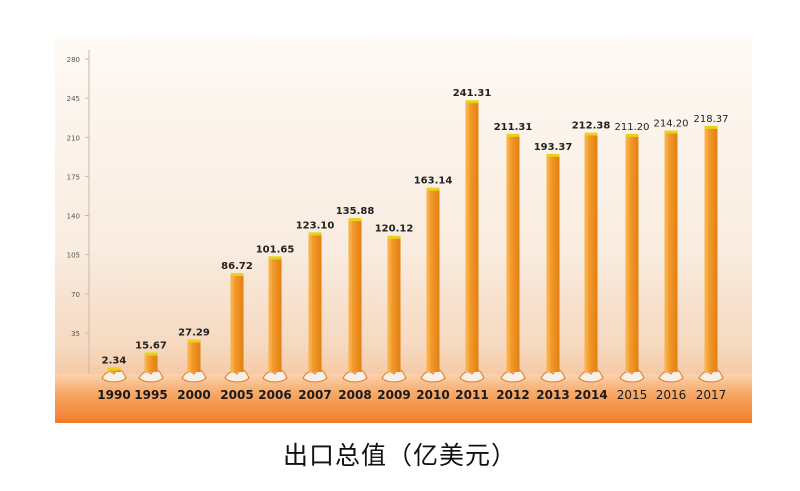 Image resolution: width=800 pixels, height=491 pixels. What do you see at coordinates (432, 395) in the screenshot?
I see `x-tick-label: 2010` at bounding box center [432, 395].